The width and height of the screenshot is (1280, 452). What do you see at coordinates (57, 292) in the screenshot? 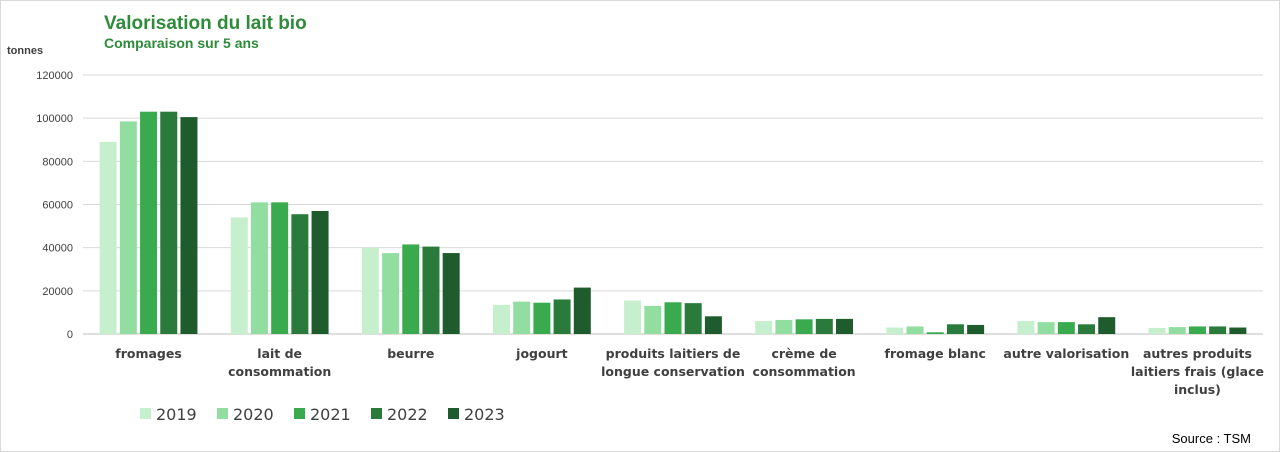
I see `y-tick-label: 20000` at bounding box center [57, 292].